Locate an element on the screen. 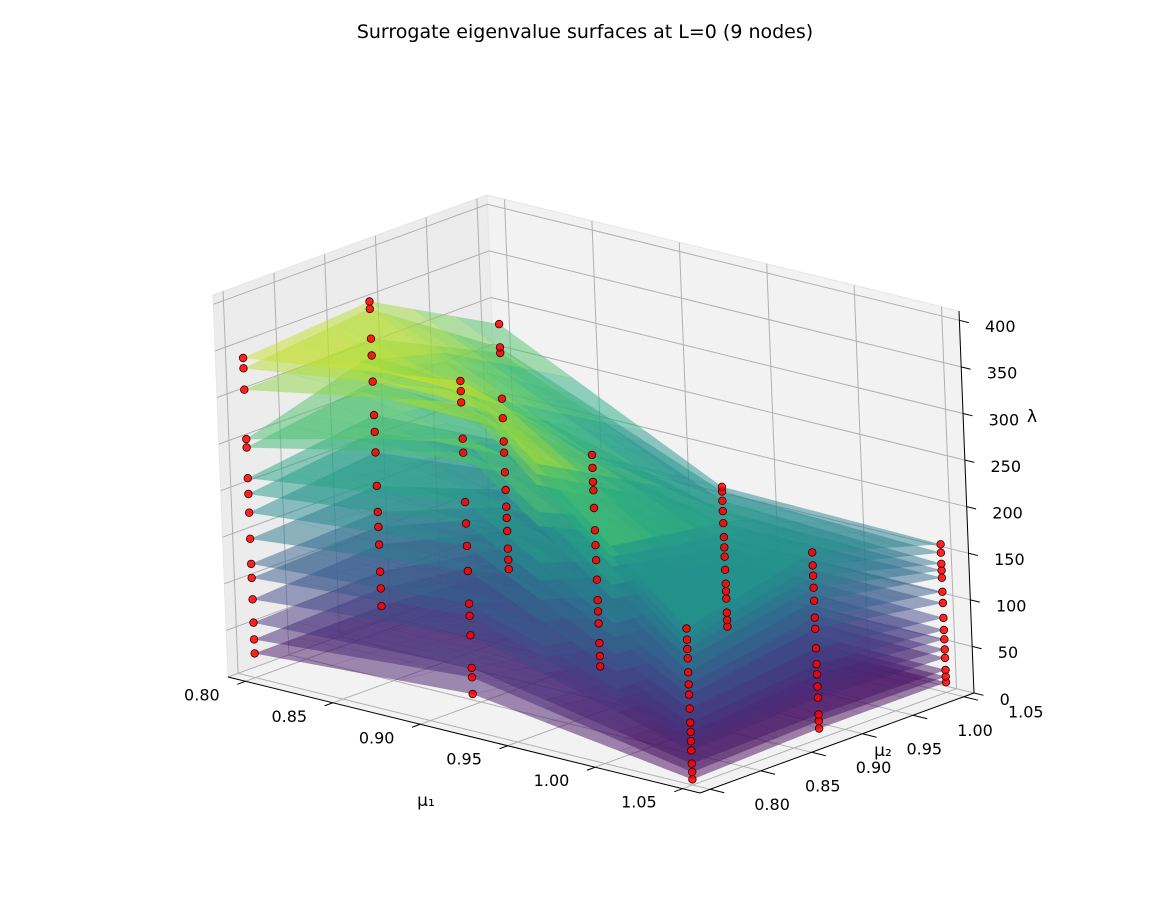  z-tick-label: 150 is located at coordinates (1009, 559).